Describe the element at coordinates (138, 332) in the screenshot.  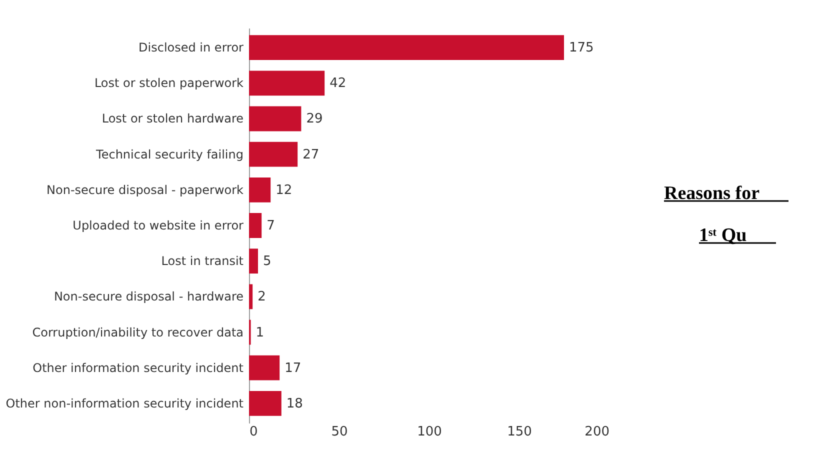
I see `y-tick-label: Corruption/inability to recover data` at that location.